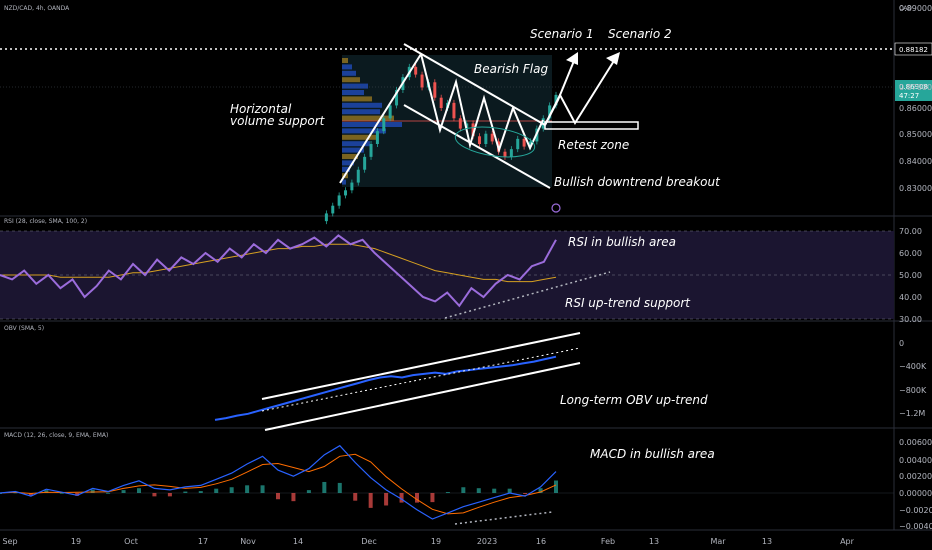 Image resolution: width=932 pixels, height=550 pixels. Describe the element at coordinates (637, 182) in the screenshot. I see `breakout-label: Bullish downtrend breakout` at that location.